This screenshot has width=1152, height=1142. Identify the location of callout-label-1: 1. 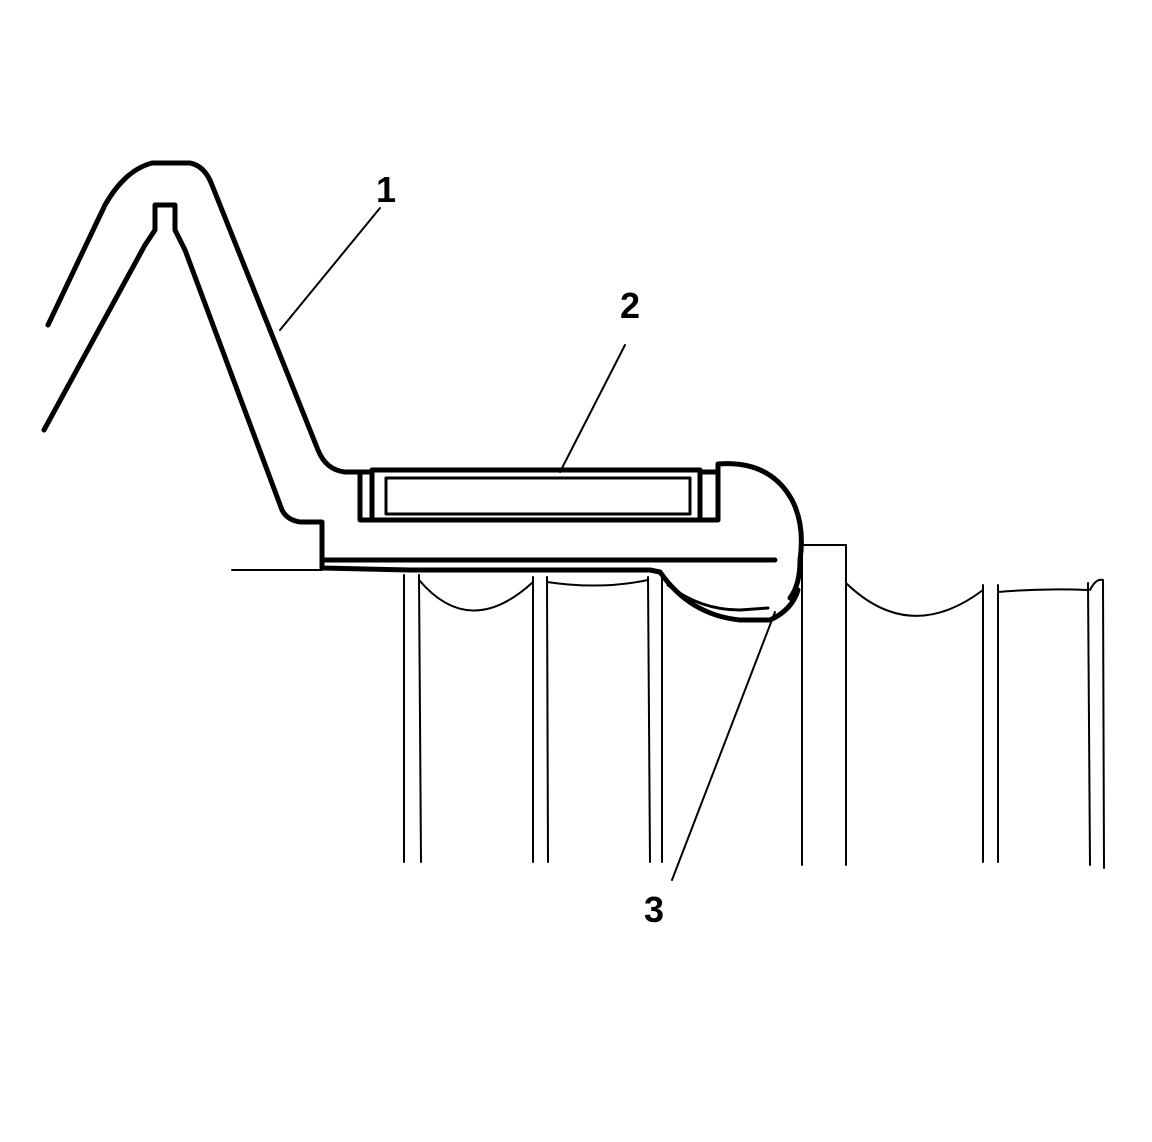
(386, 189).